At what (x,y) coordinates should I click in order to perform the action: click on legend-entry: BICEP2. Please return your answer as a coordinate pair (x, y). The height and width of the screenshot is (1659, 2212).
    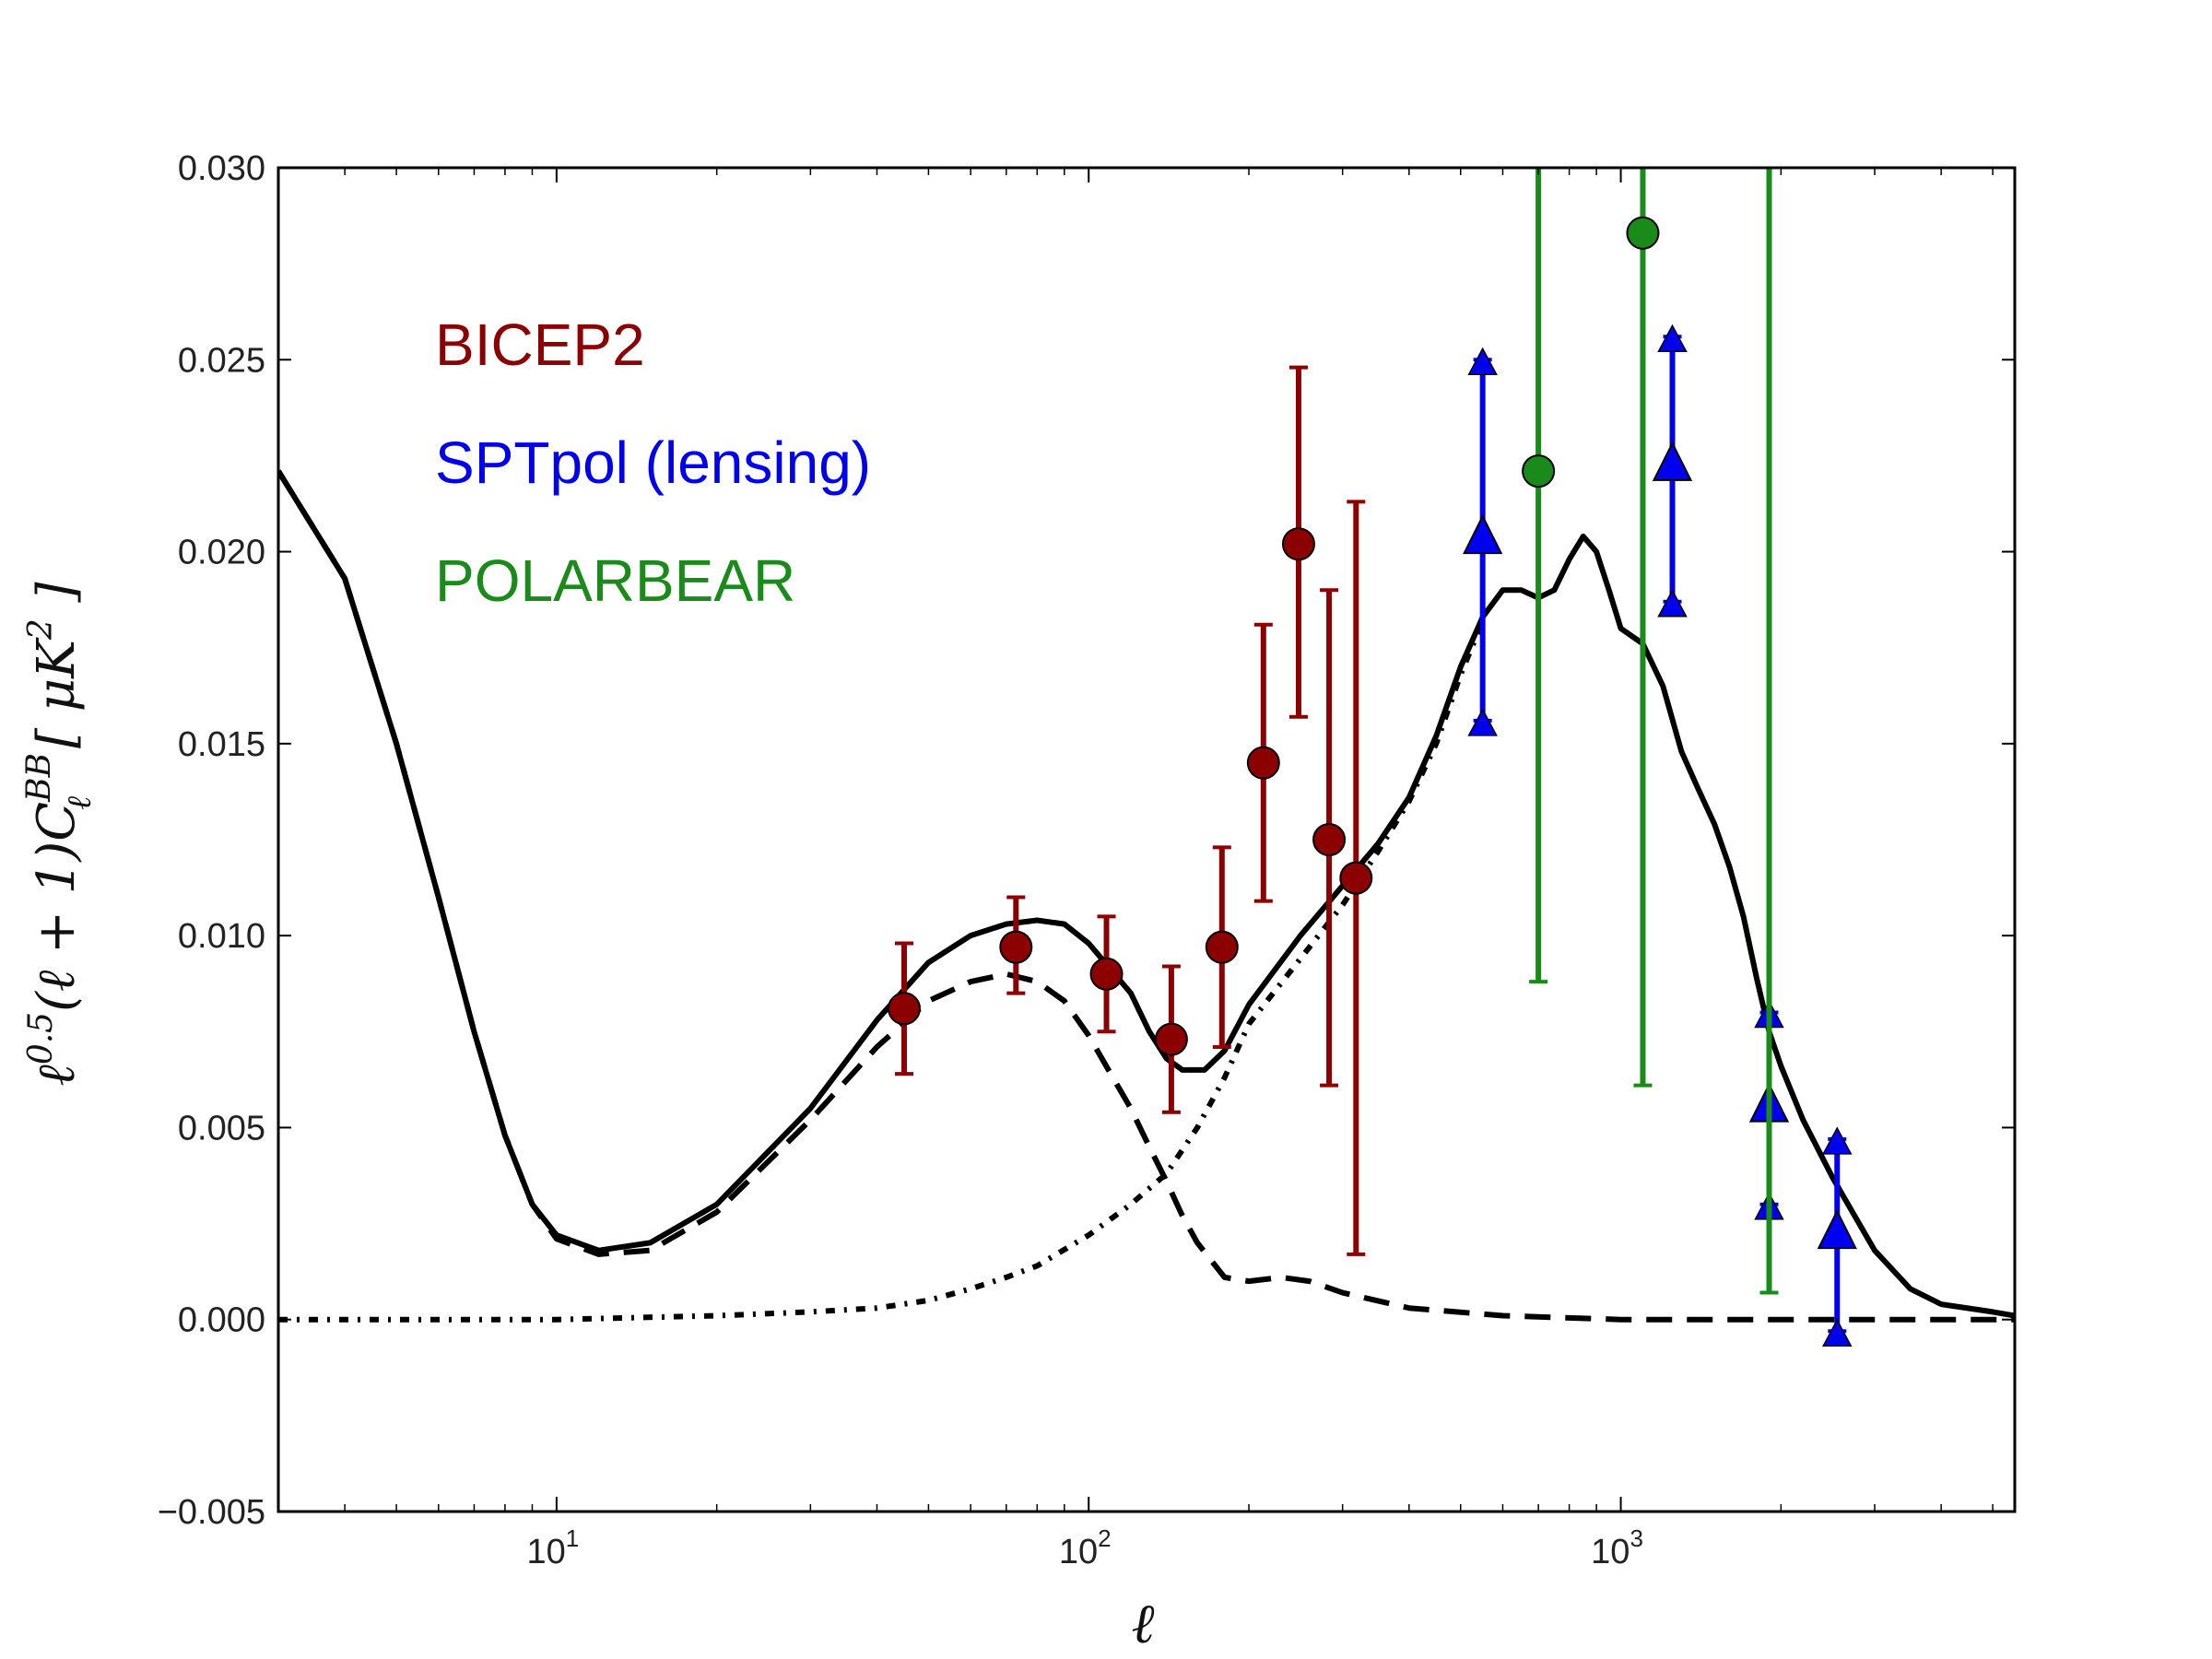
    Looking at the image, I should click on (540, 345).